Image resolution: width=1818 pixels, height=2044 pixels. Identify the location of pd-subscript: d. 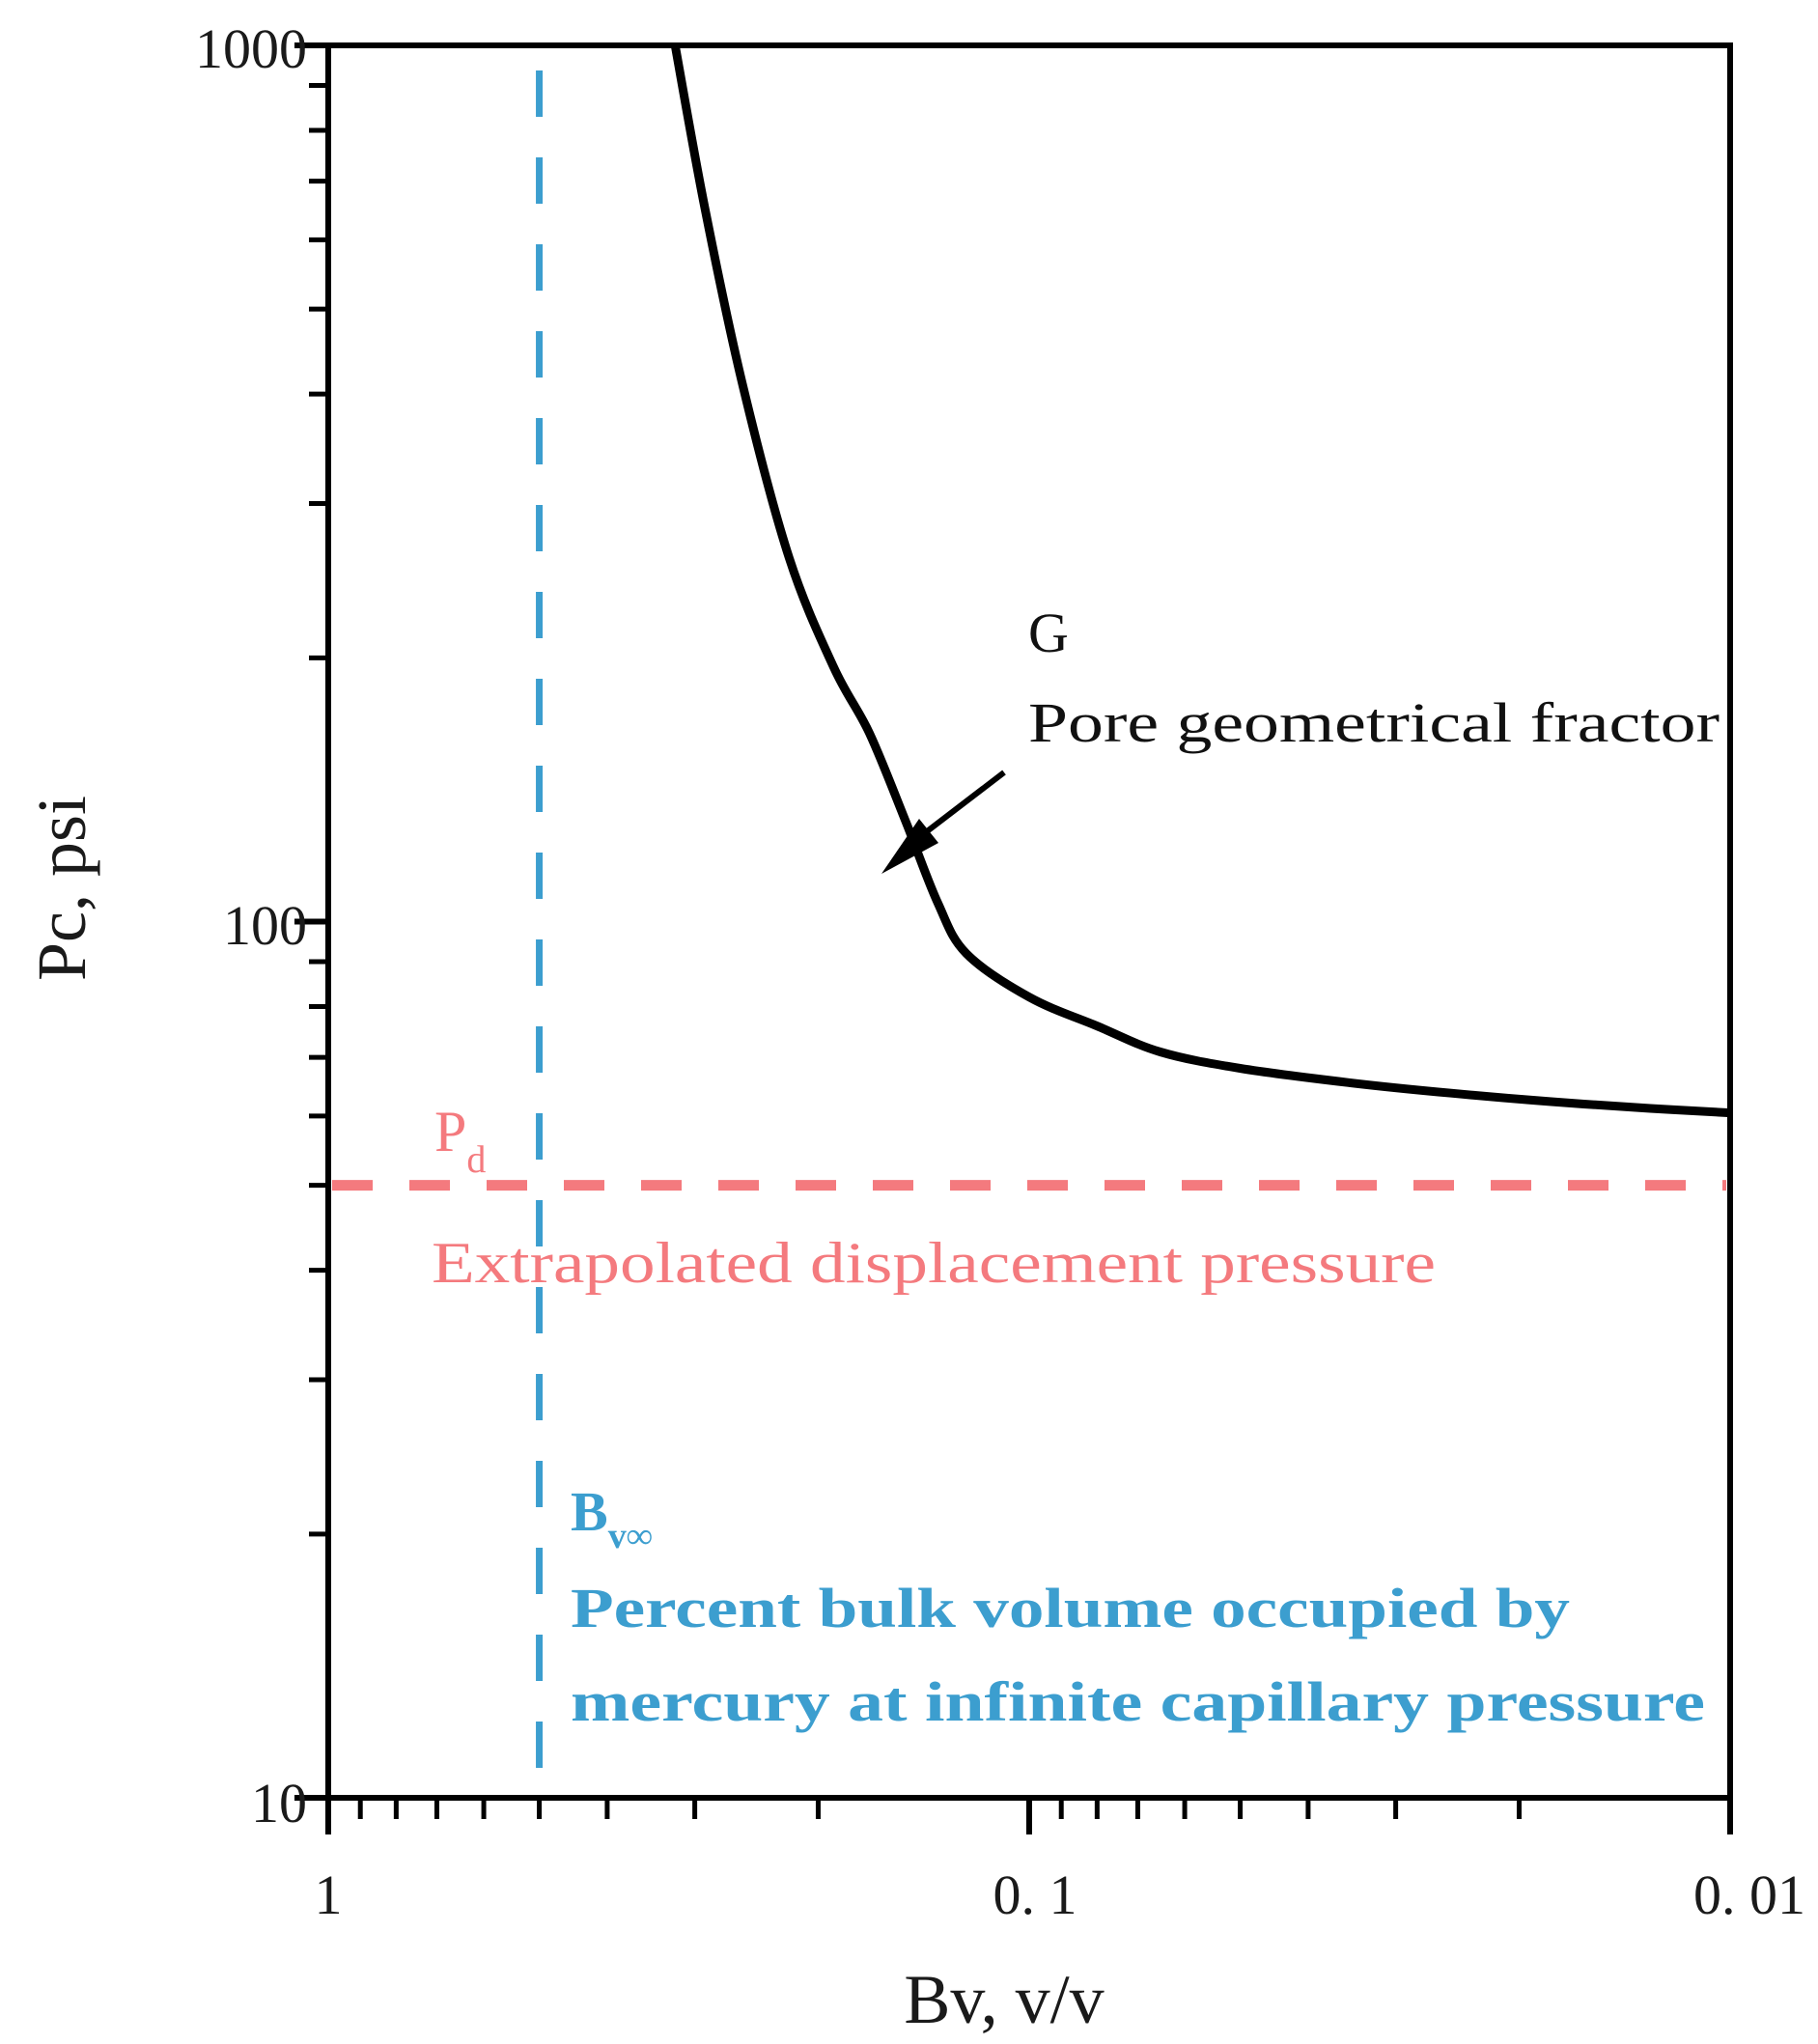
(476, 1159).